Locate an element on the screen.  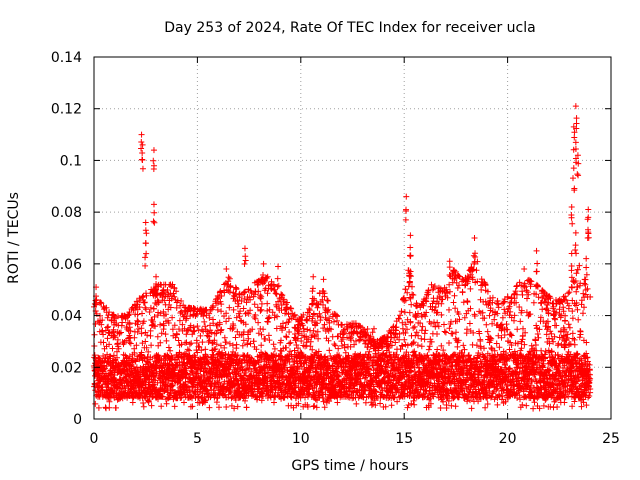
y-tick-label: 0.04 is located at coordinates (66, 317).